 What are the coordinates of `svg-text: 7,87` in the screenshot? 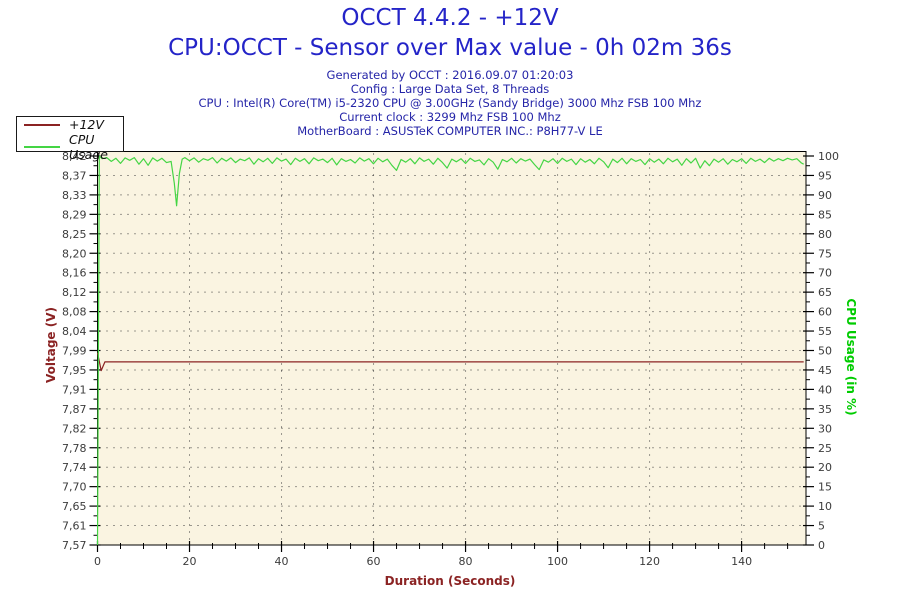 It's located at (74, 409).